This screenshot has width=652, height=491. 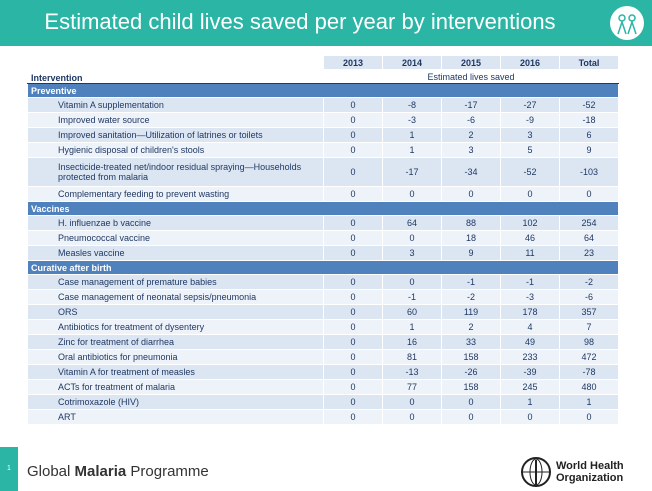 I want to click on data-row: Improved water source 0 -3 -6 -9 -18, so click(x=323, y=120).